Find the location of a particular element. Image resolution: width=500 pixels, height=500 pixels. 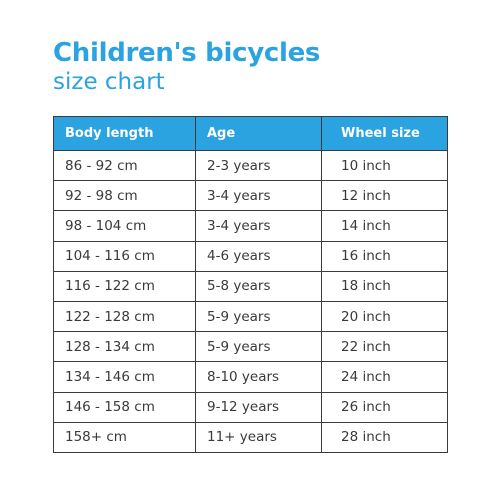

cell-wheel-size: 14 inch is located at coordinates (384, 226).